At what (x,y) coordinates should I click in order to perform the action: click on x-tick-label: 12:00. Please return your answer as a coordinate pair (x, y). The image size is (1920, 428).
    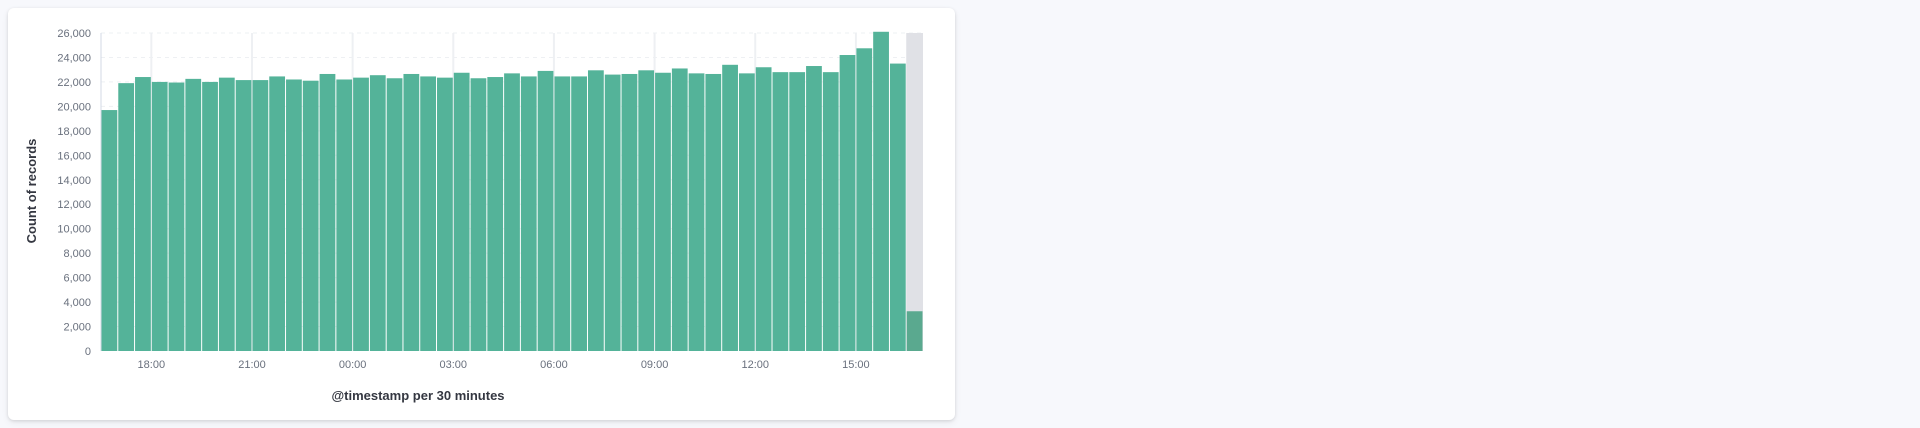
    Looking at the image, I should click on (755, 365).